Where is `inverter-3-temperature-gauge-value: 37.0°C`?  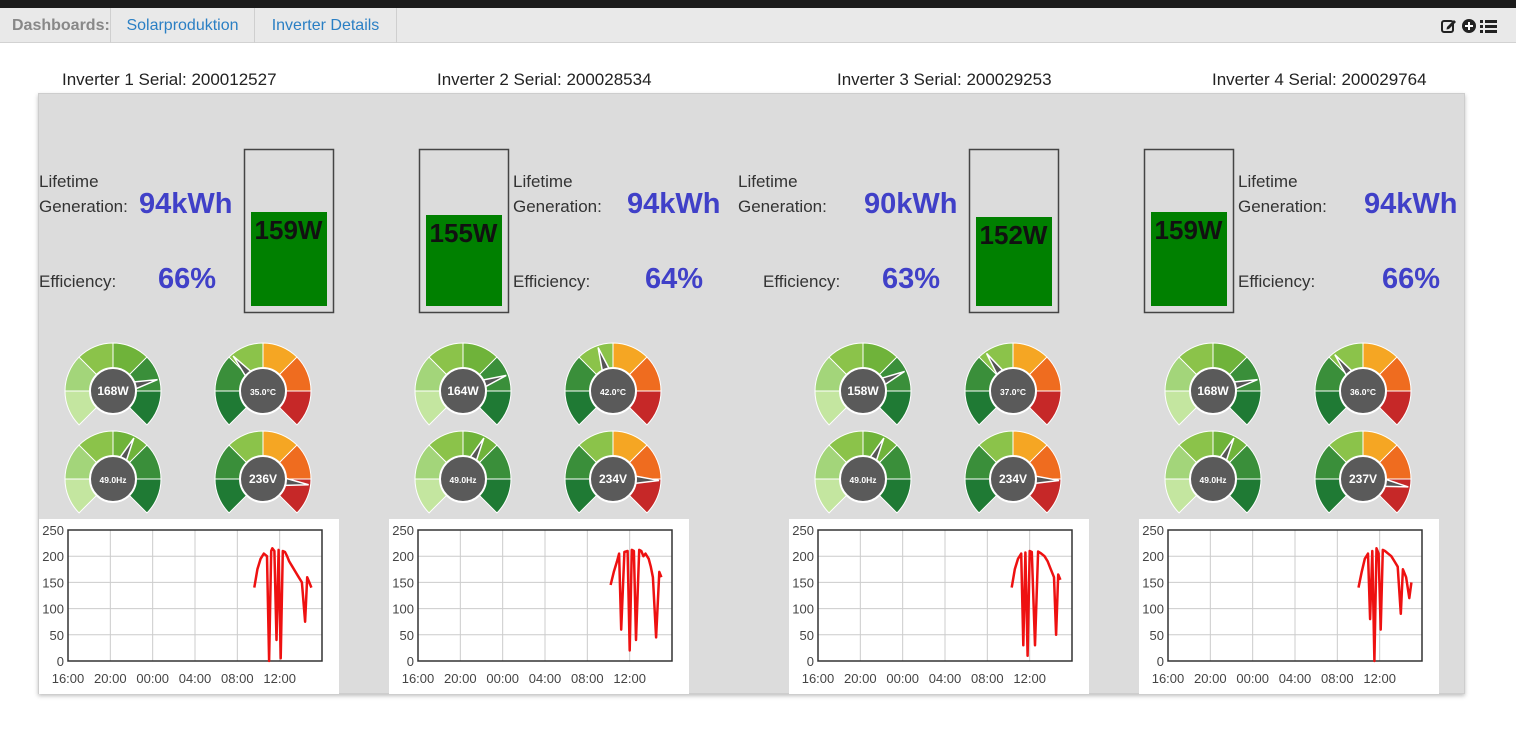 inverter-3-temperature-gauge-value: 37.0°C is located at coordinates (1013, 392).